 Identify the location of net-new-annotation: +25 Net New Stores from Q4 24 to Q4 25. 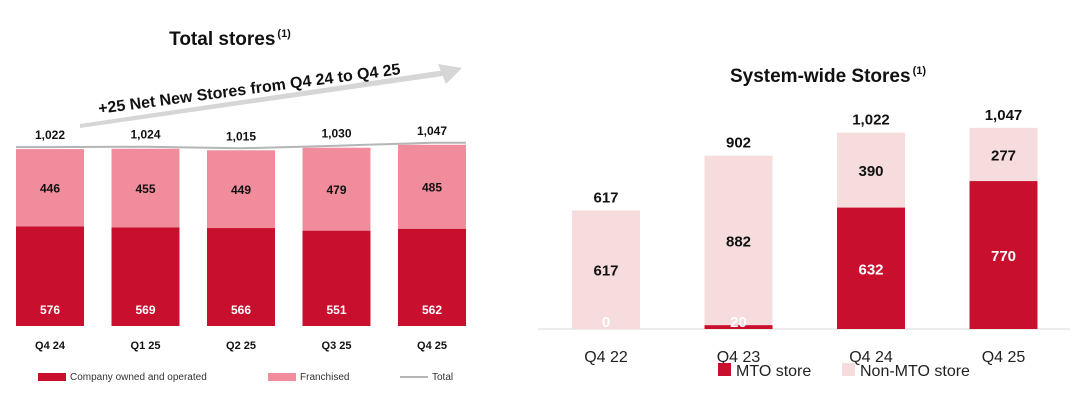
(249, 89).